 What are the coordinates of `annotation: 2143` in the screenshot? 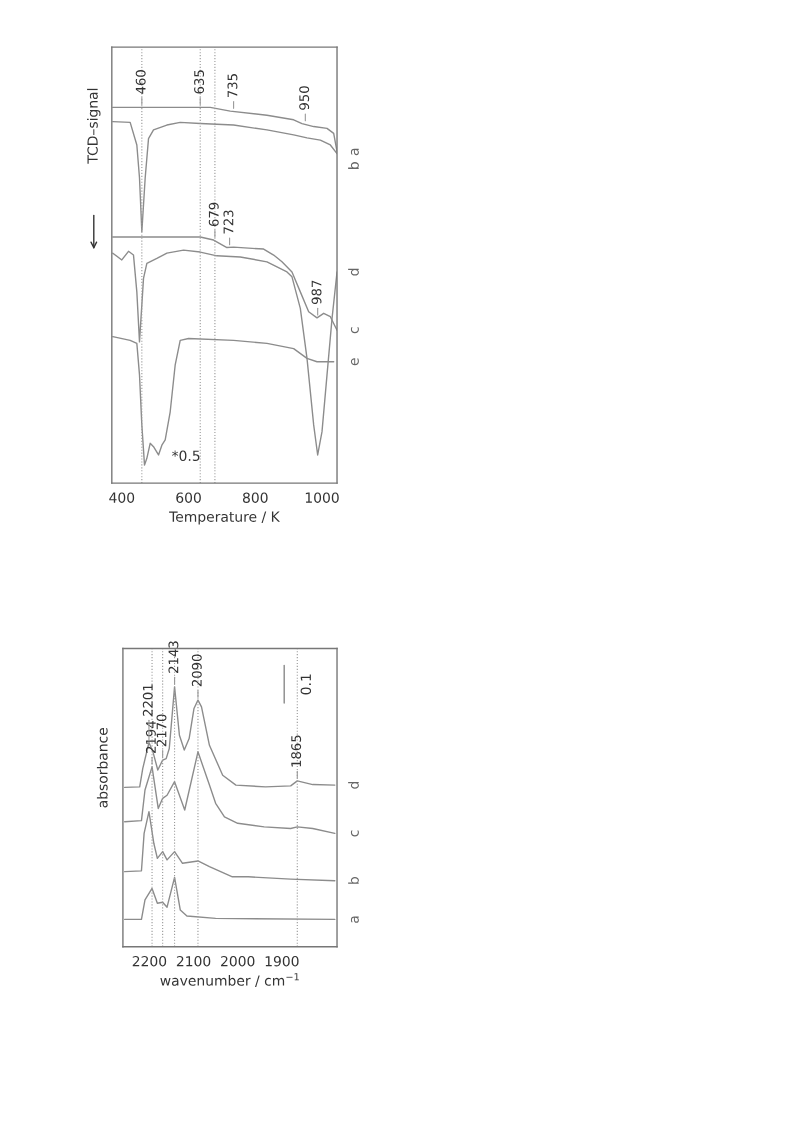 It's located at (173, 657).